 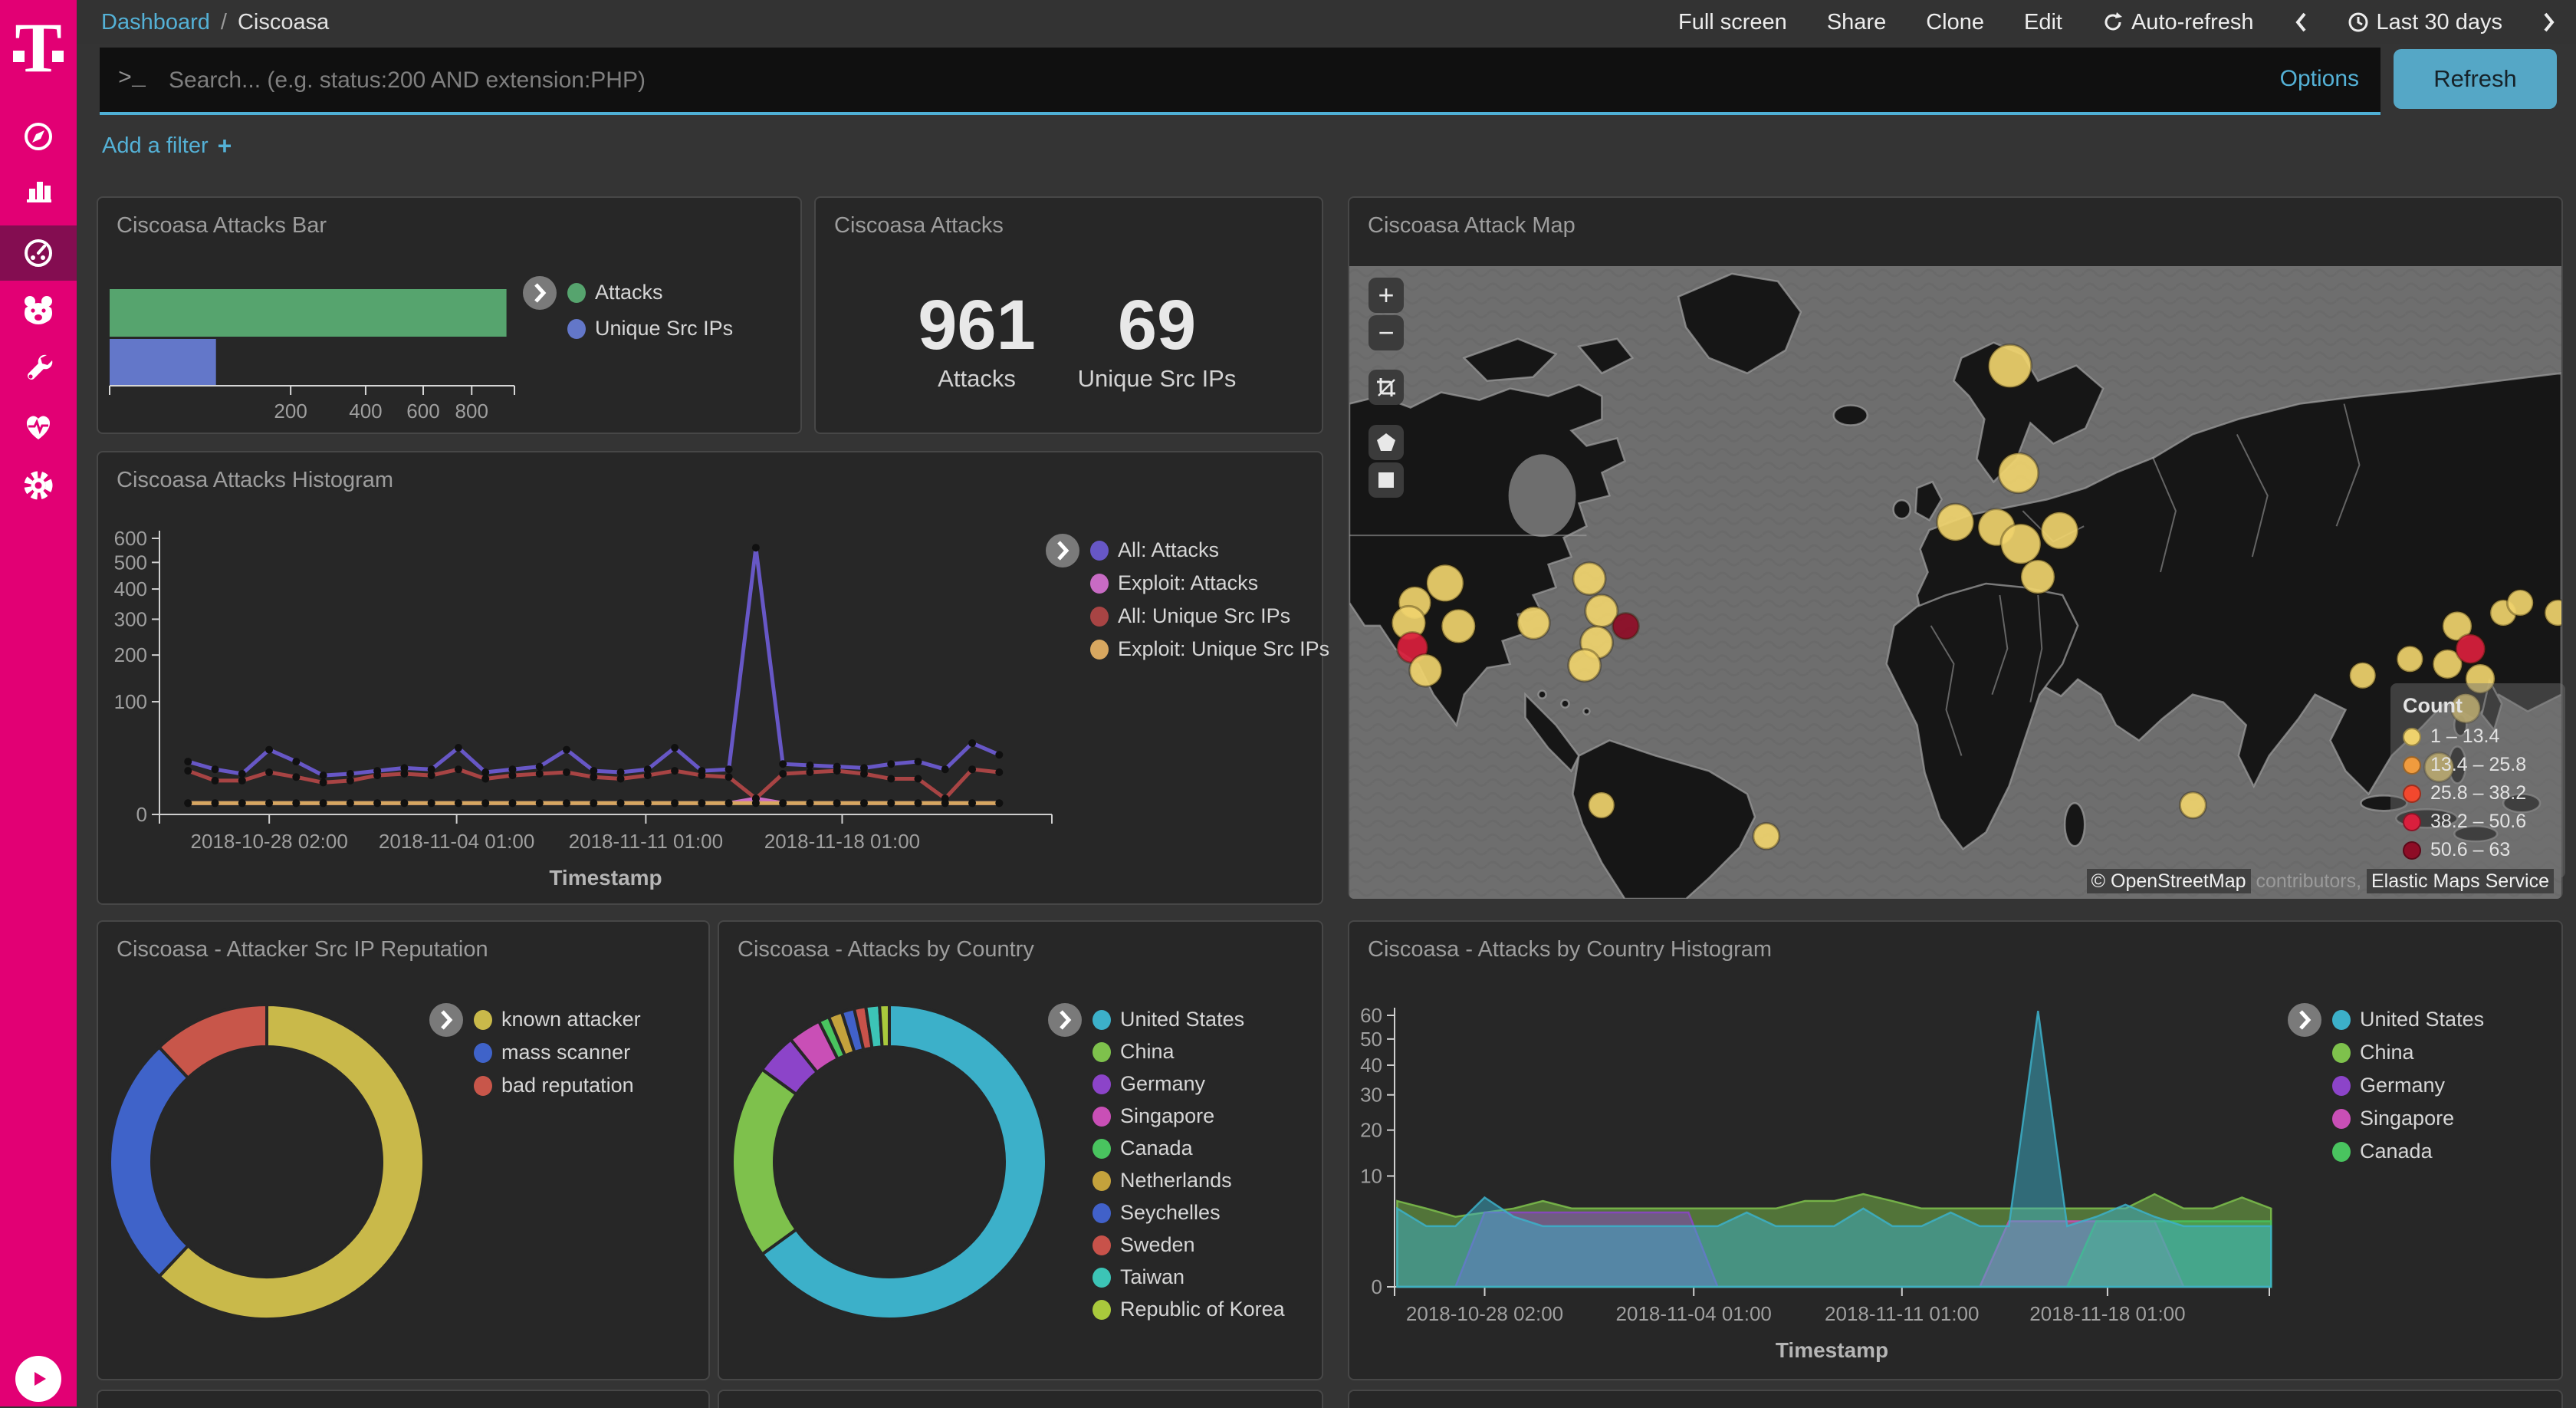 I want to click on edit-button: Edit, so click(x=2042, y=22).